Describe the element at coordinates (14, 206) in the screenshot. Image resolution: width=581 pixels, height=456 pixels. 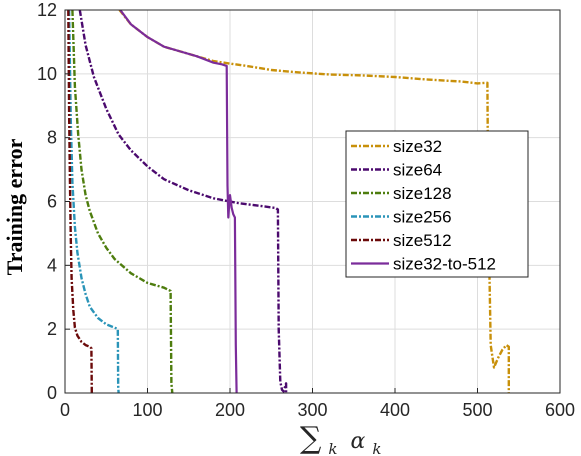
I see `y-axis-label: Training error` at that location.